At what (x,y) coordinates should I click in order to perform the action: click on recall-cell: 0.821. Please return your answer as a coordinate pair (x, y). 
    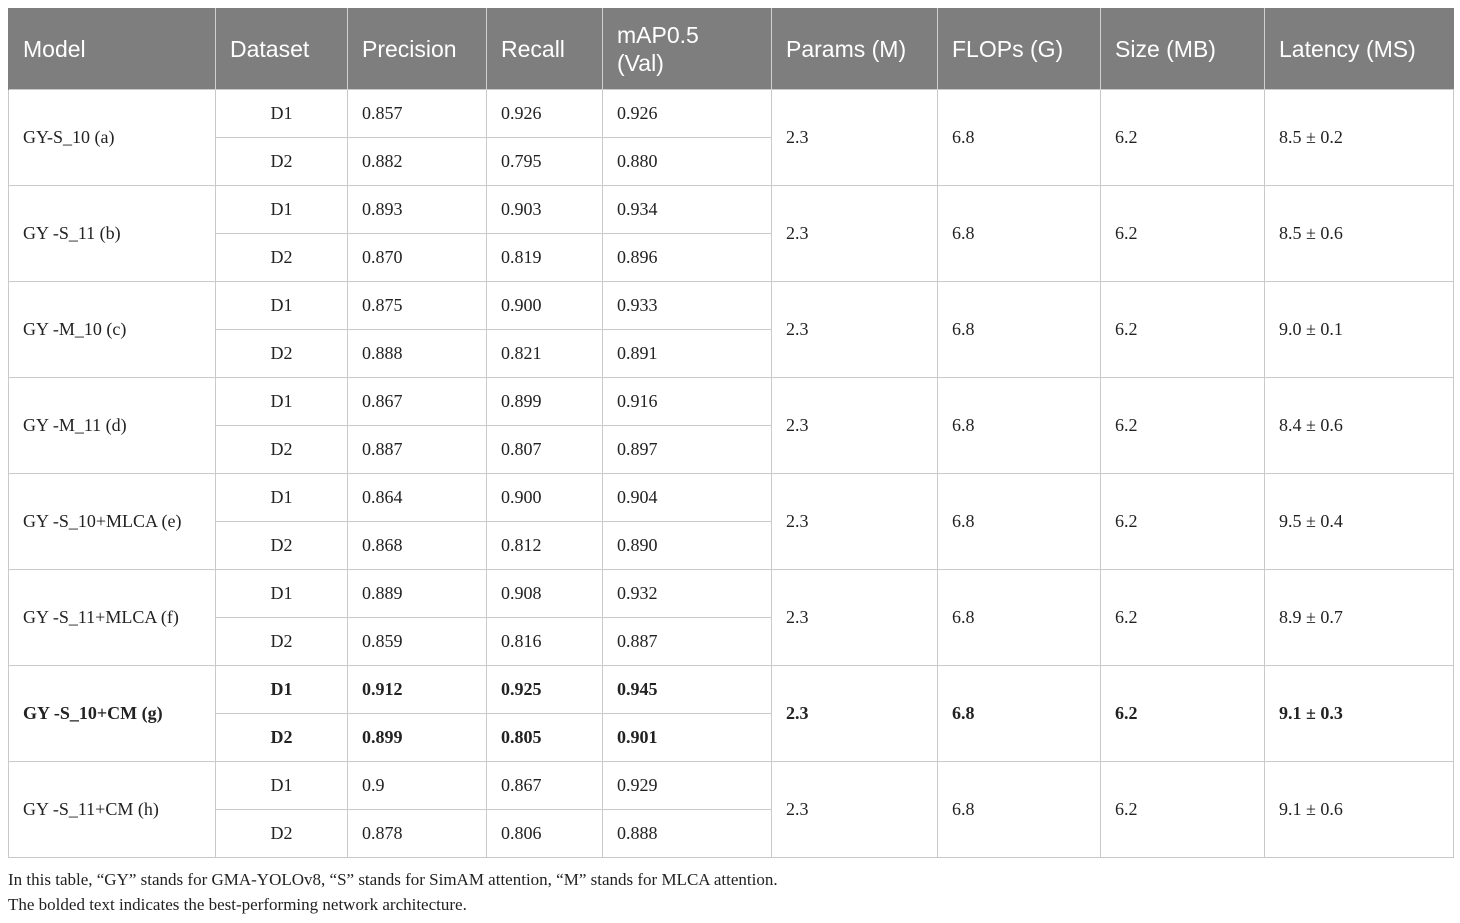
    Looking at the image, I should click on (544, 353).